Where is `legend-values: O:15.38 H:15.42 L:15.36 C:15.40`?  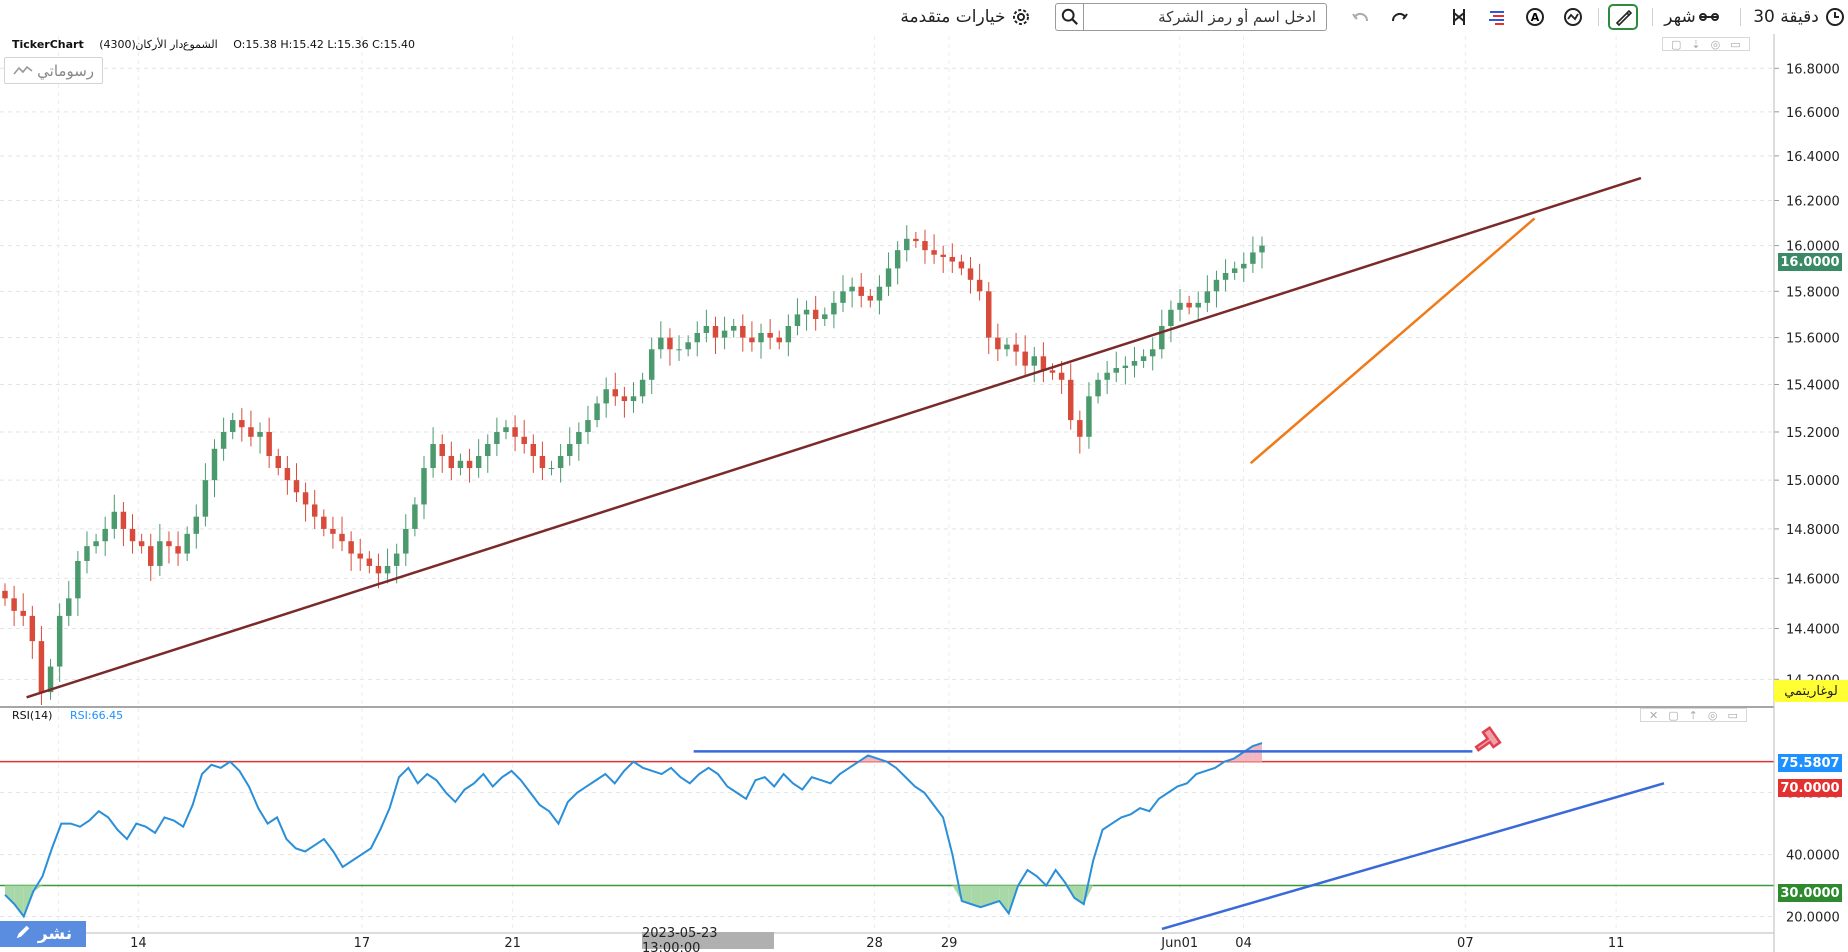
legend-values: O:15.38 H:15.42 L:15.36 C:15.40 is located at coordinates (324, 44).